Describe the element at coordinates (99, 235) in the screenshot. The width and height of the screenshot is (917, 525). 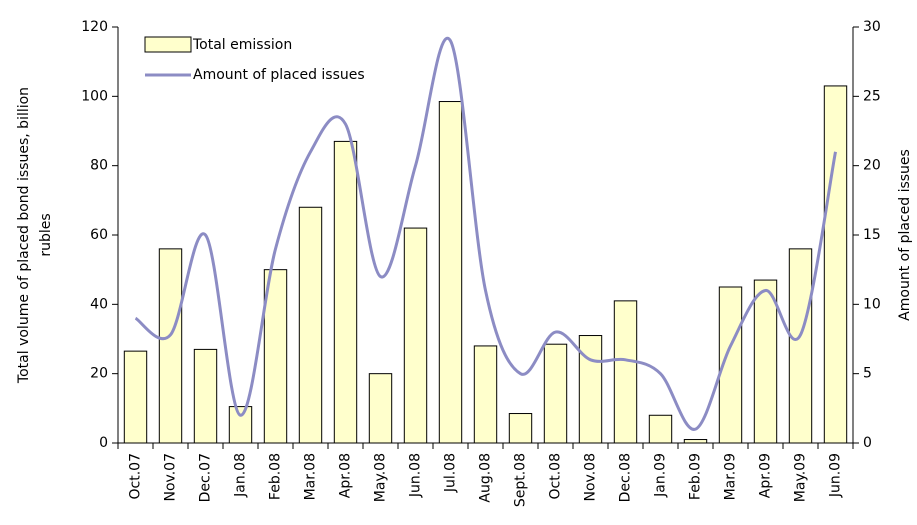
I see `y-tick-label: 60` at that location.